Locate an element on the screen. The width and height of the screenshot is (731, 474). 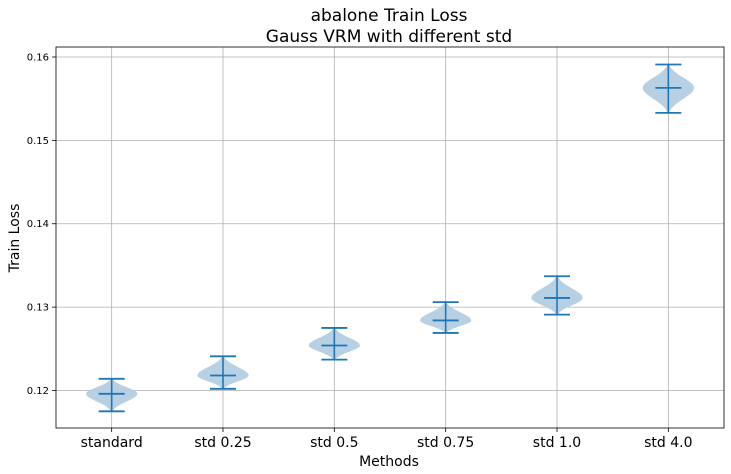
y-tick-label: 0.14 is located at coordinates (38, 224).